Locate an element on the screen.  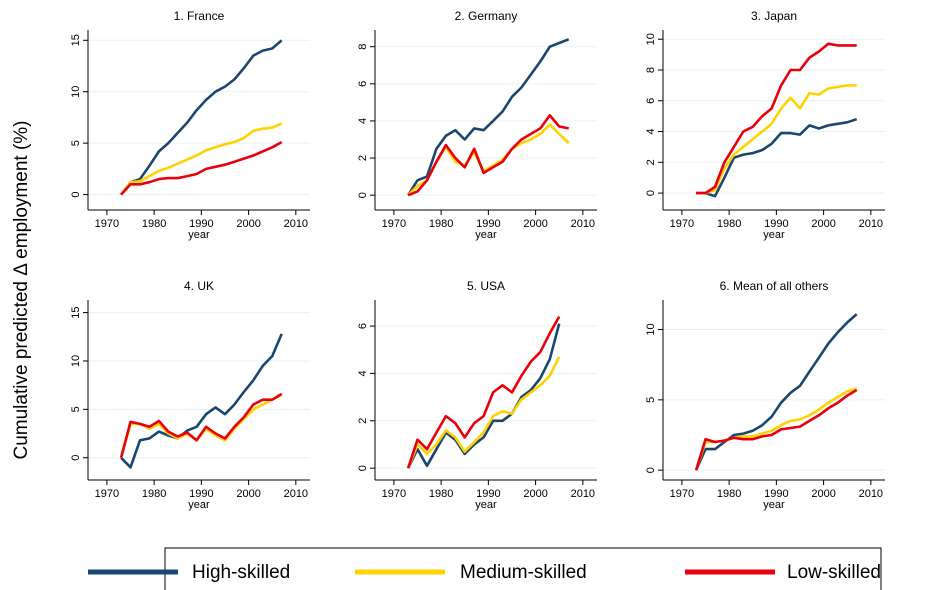
legend-label: High-skilled is located at coordinates (241, 572).